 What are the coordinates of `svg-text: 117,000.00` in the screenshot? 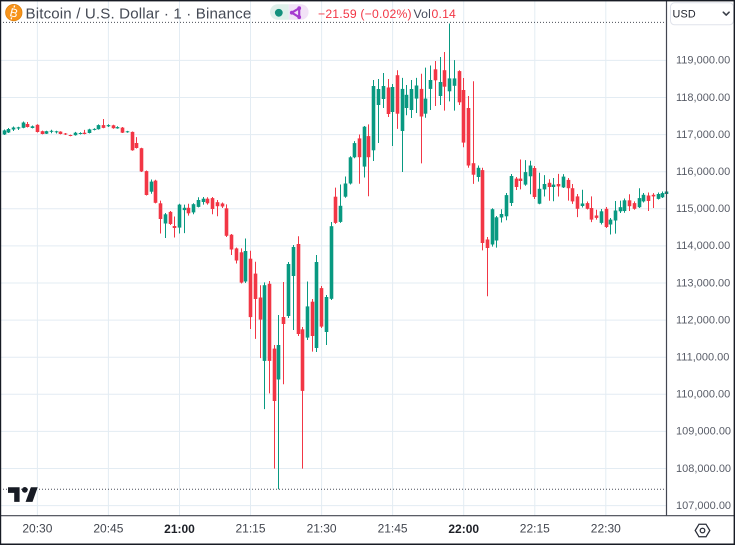 It's located at (703, 135).